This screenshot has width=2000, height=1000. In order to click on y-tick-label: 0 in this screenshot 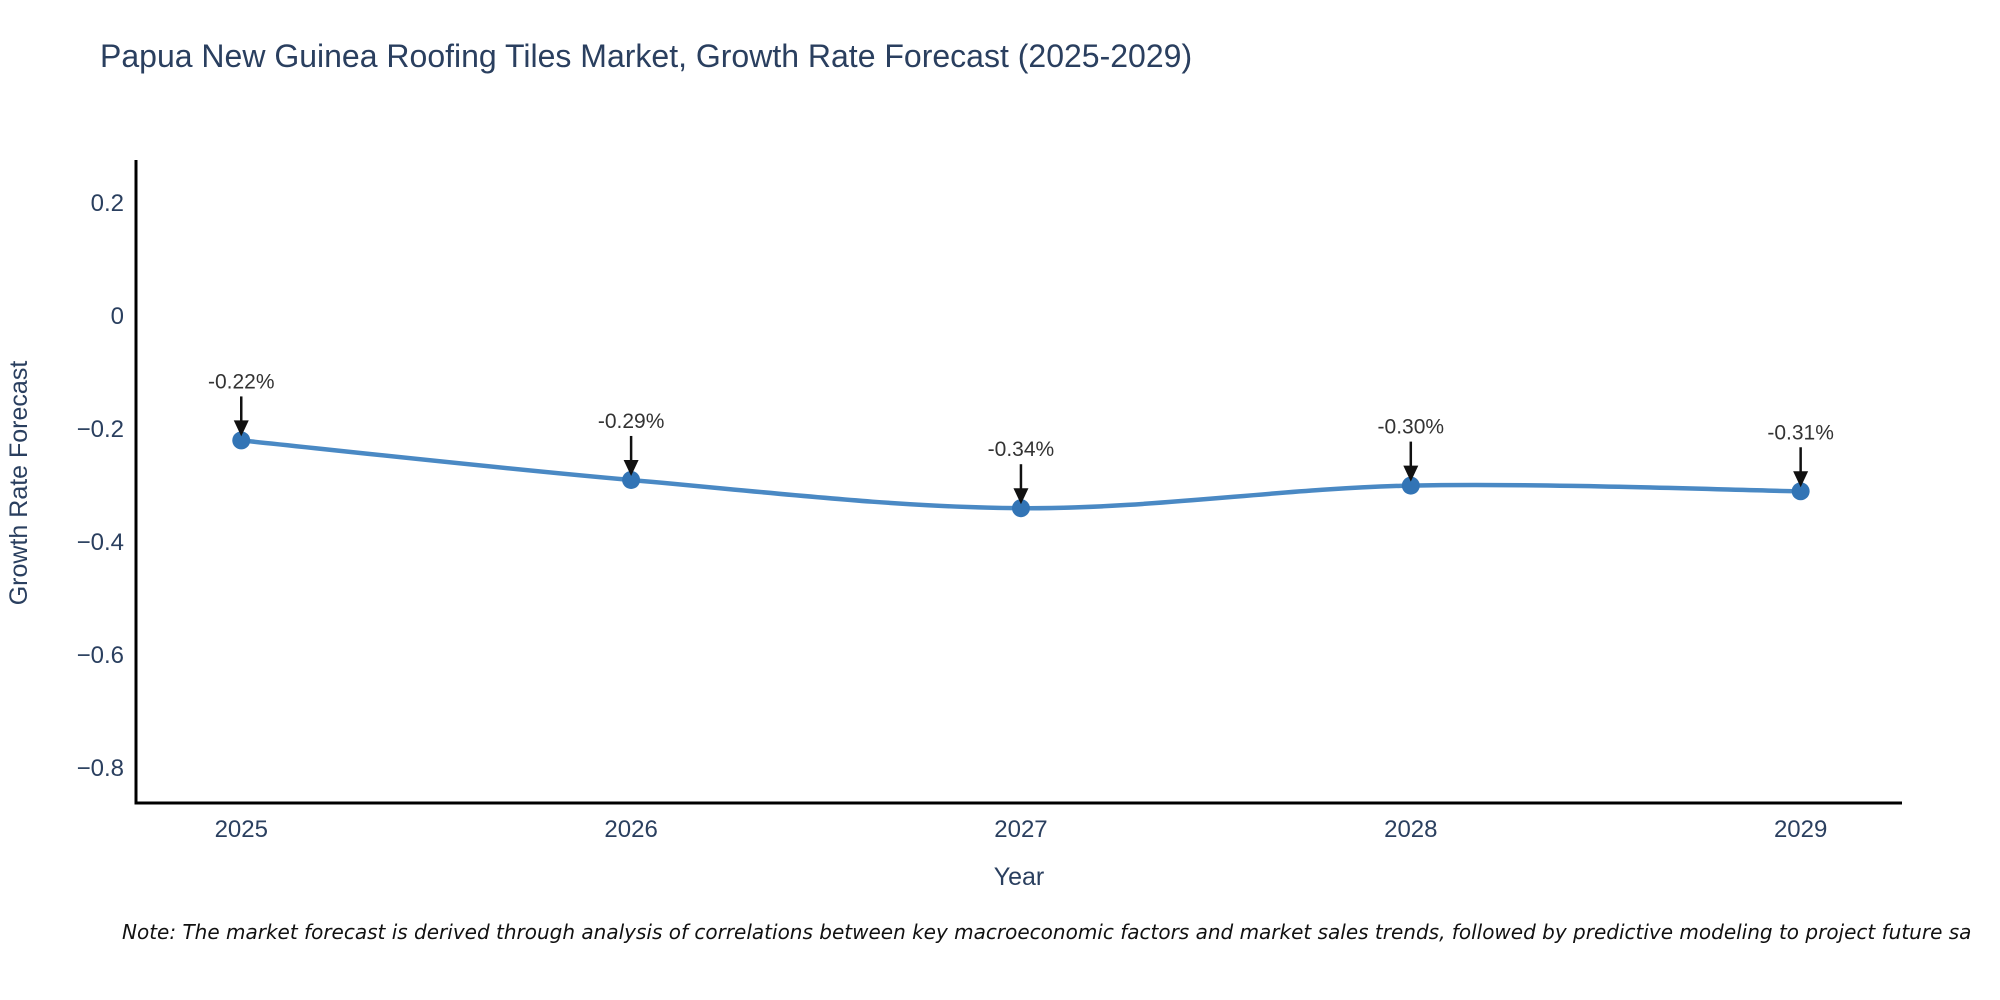, I will do `click(117, 316)`.